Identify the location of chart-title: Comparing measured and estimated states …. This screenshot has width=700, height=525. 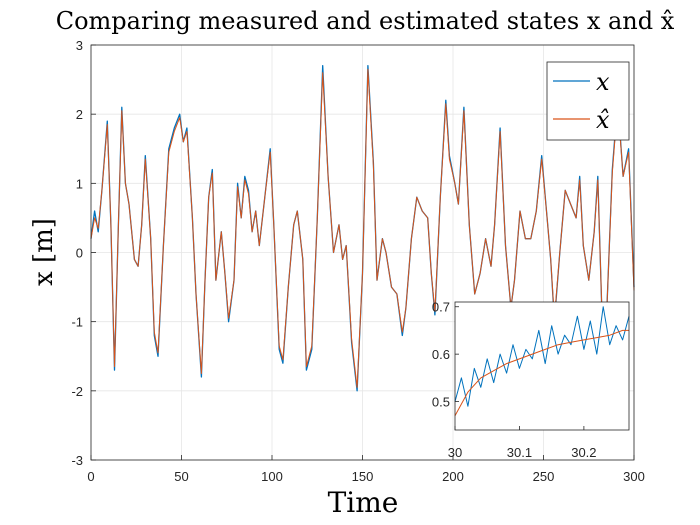
(365, 21).